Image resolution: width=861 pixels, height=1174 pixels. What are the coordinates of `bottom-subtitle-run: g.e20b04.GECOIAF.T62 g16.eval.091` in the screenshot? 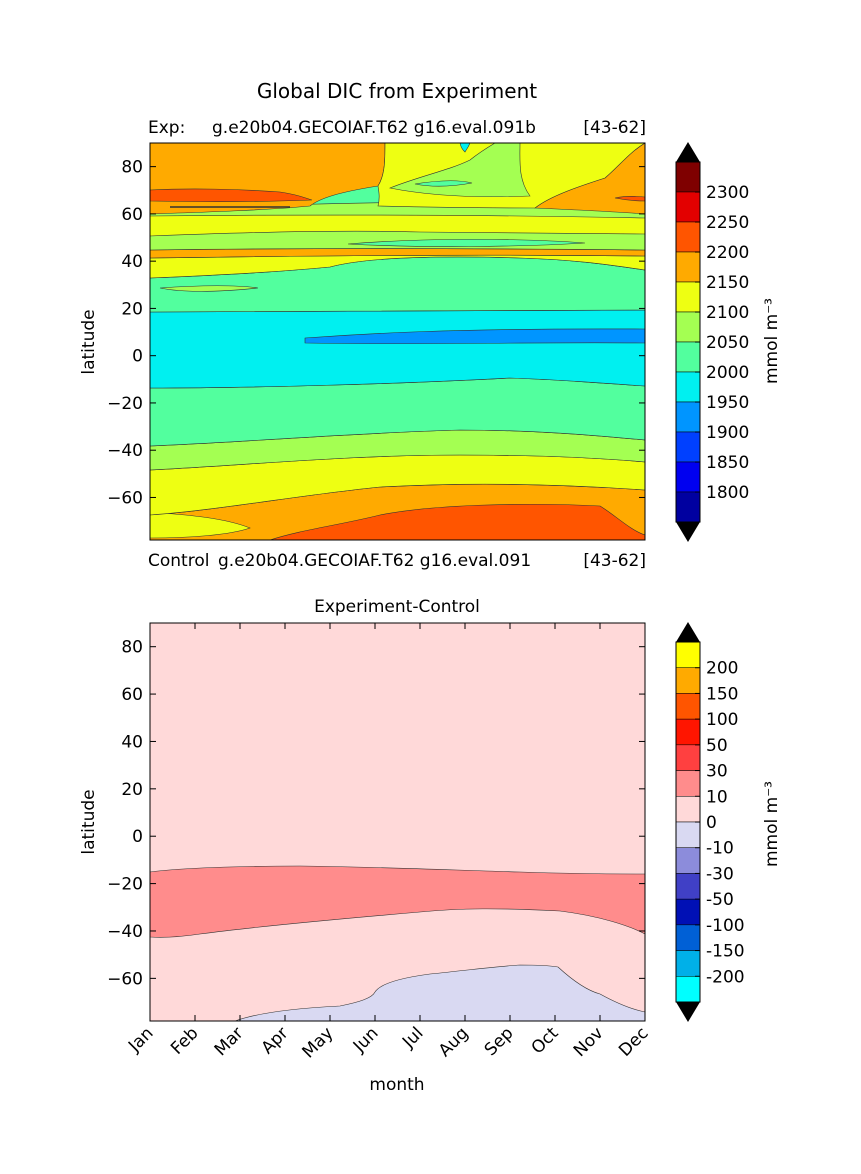 It's located at (374, 561).